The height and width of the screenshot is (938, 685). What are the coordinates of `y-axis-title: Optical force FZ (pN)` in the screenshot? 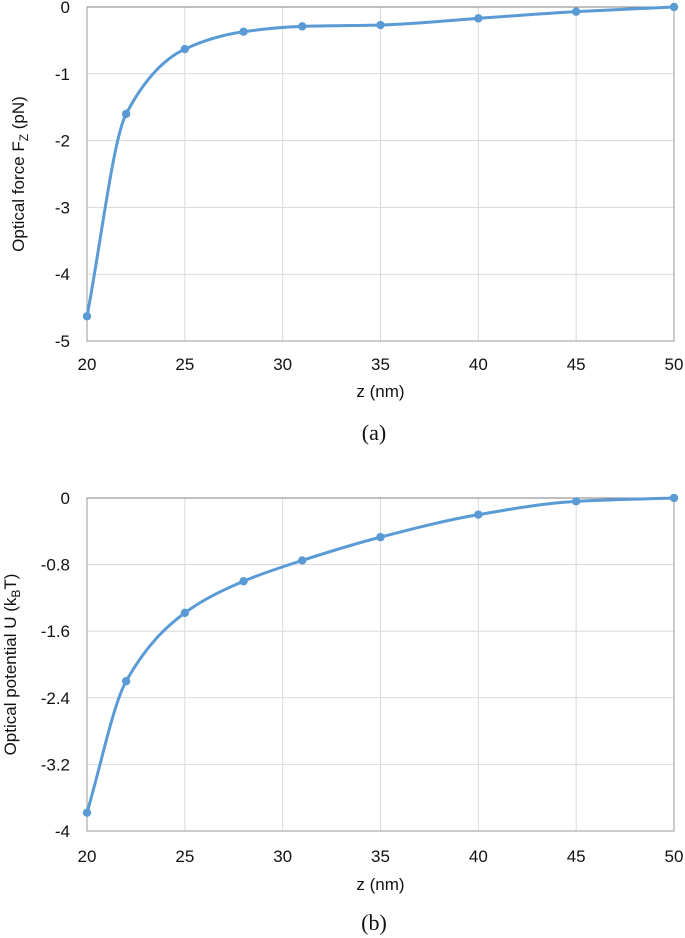 It's located at (20, 174).